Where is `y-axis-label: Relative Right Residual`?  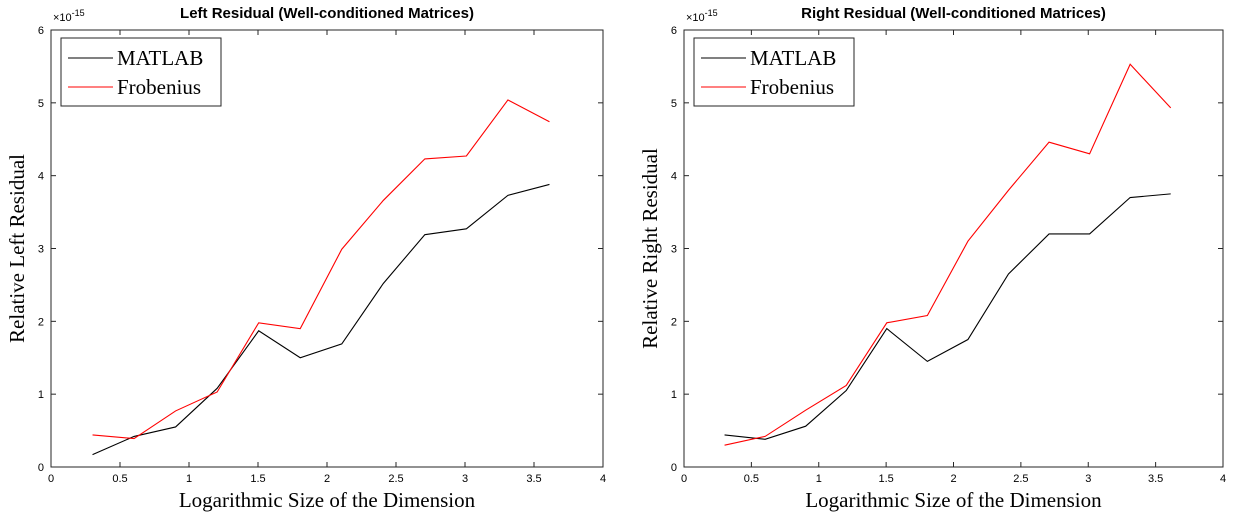
y-axis-label: Relative Right Residual is located at coordinates (650, 248).